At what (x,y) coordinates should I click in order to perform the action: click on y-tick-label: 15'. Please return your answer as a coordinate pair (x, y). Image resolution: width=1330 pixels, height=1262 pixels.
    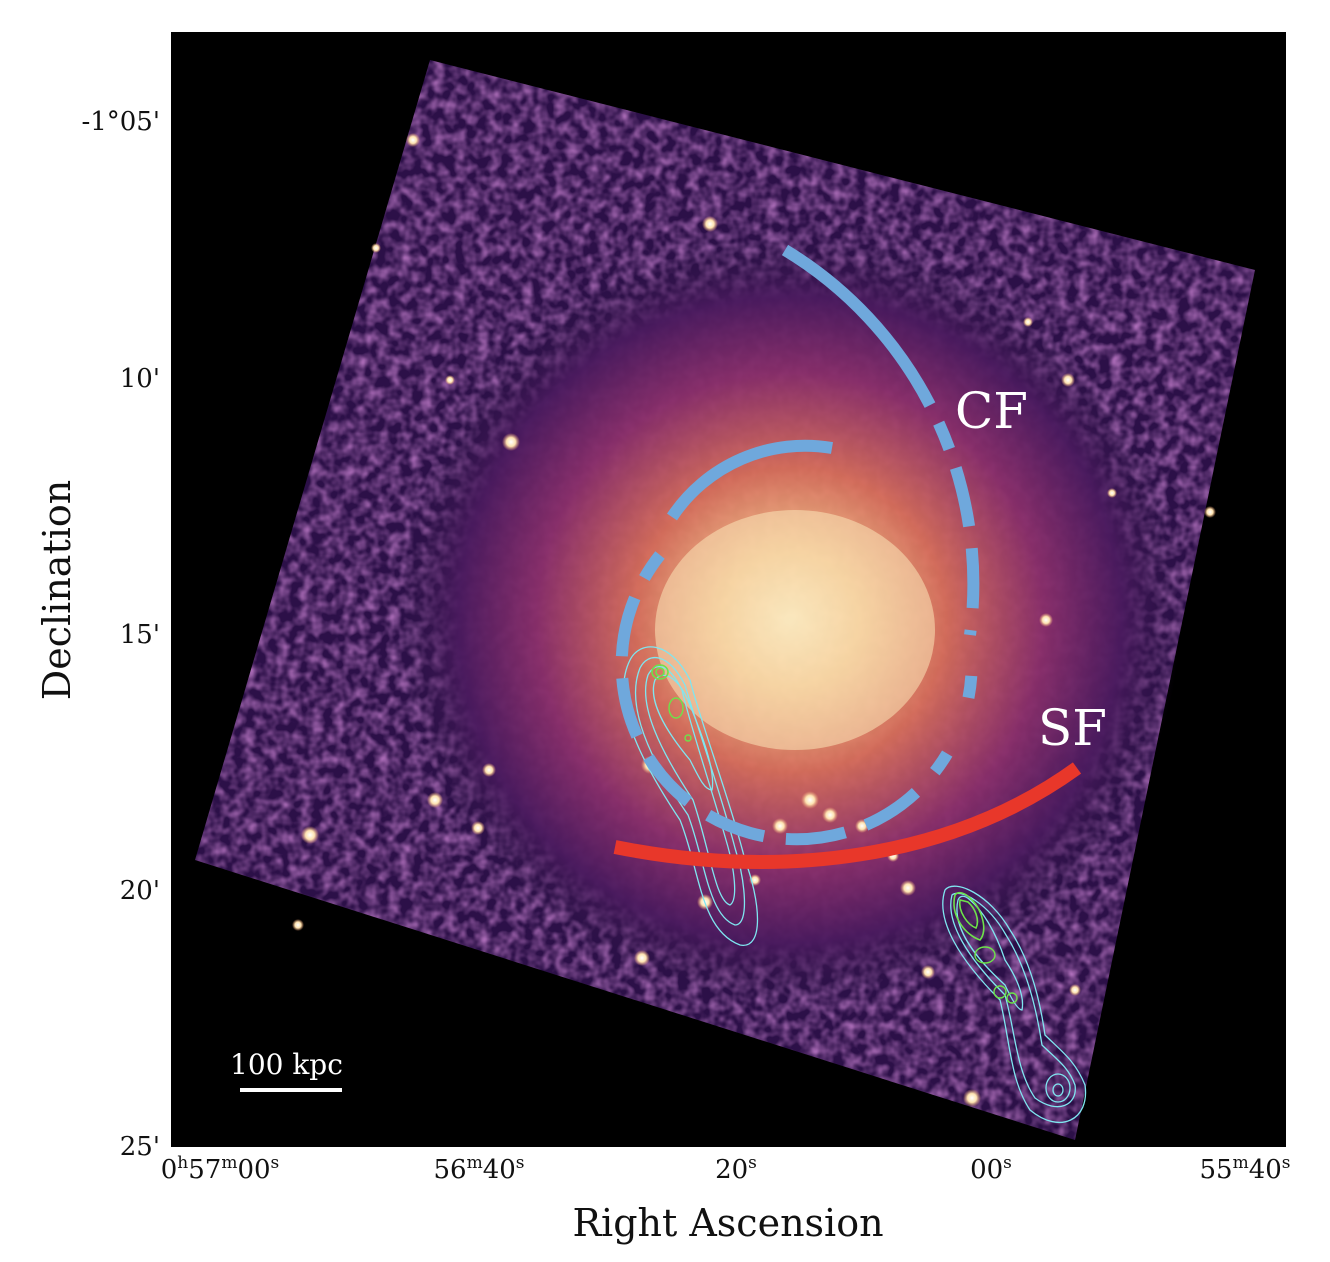
    Looking at the image, I should click on (140, 635).